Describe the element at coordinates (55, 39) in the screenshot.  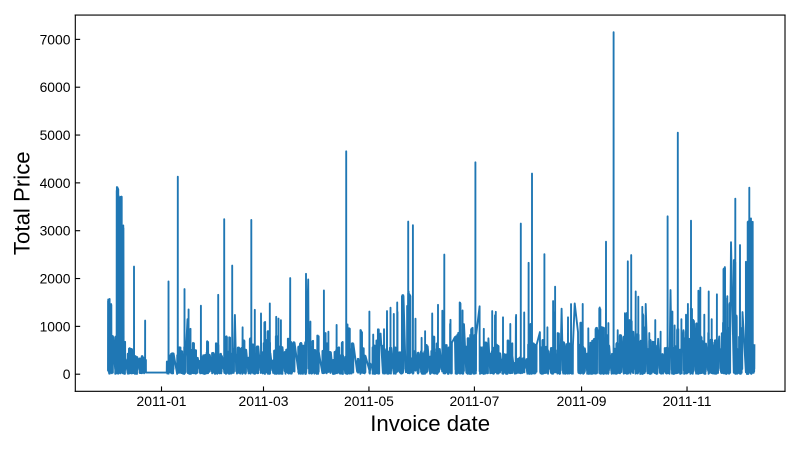
I see `svg-text: 7000` at that location.